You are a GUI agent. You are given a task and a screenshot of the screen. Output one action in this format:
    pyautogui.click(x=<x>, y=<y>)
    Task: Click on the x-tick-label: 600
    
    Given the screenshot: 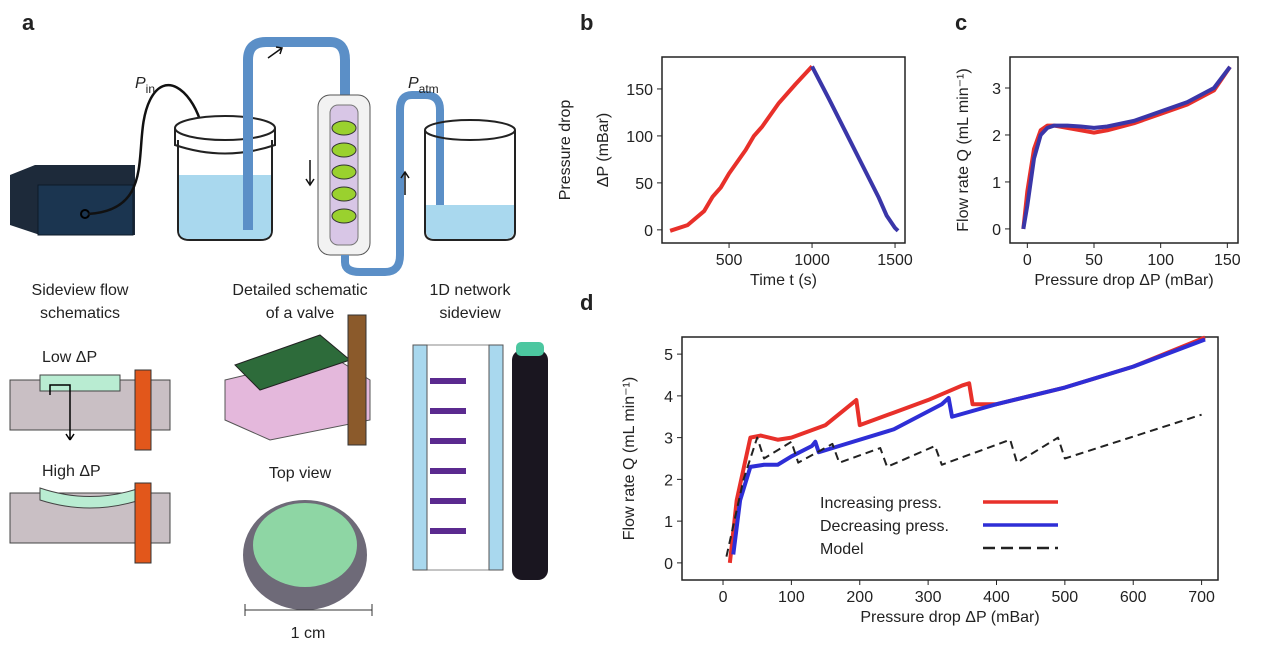 What is the action you would take?
    pyautogui.click(x=1133, y=597)
    